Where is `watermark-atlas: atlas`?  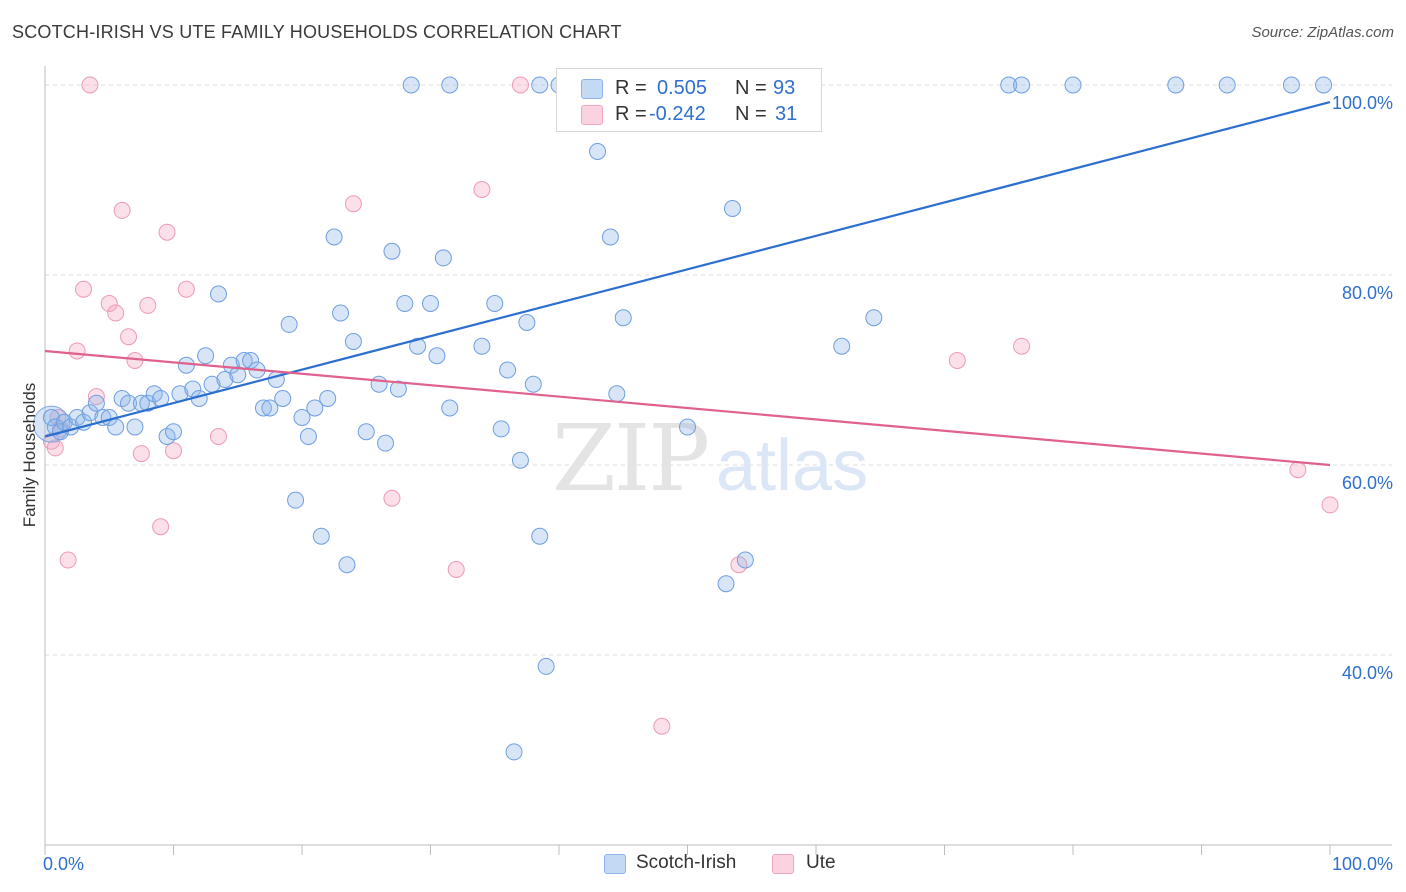 watermark-atlas: atlas is located at coordinates (792, 466).